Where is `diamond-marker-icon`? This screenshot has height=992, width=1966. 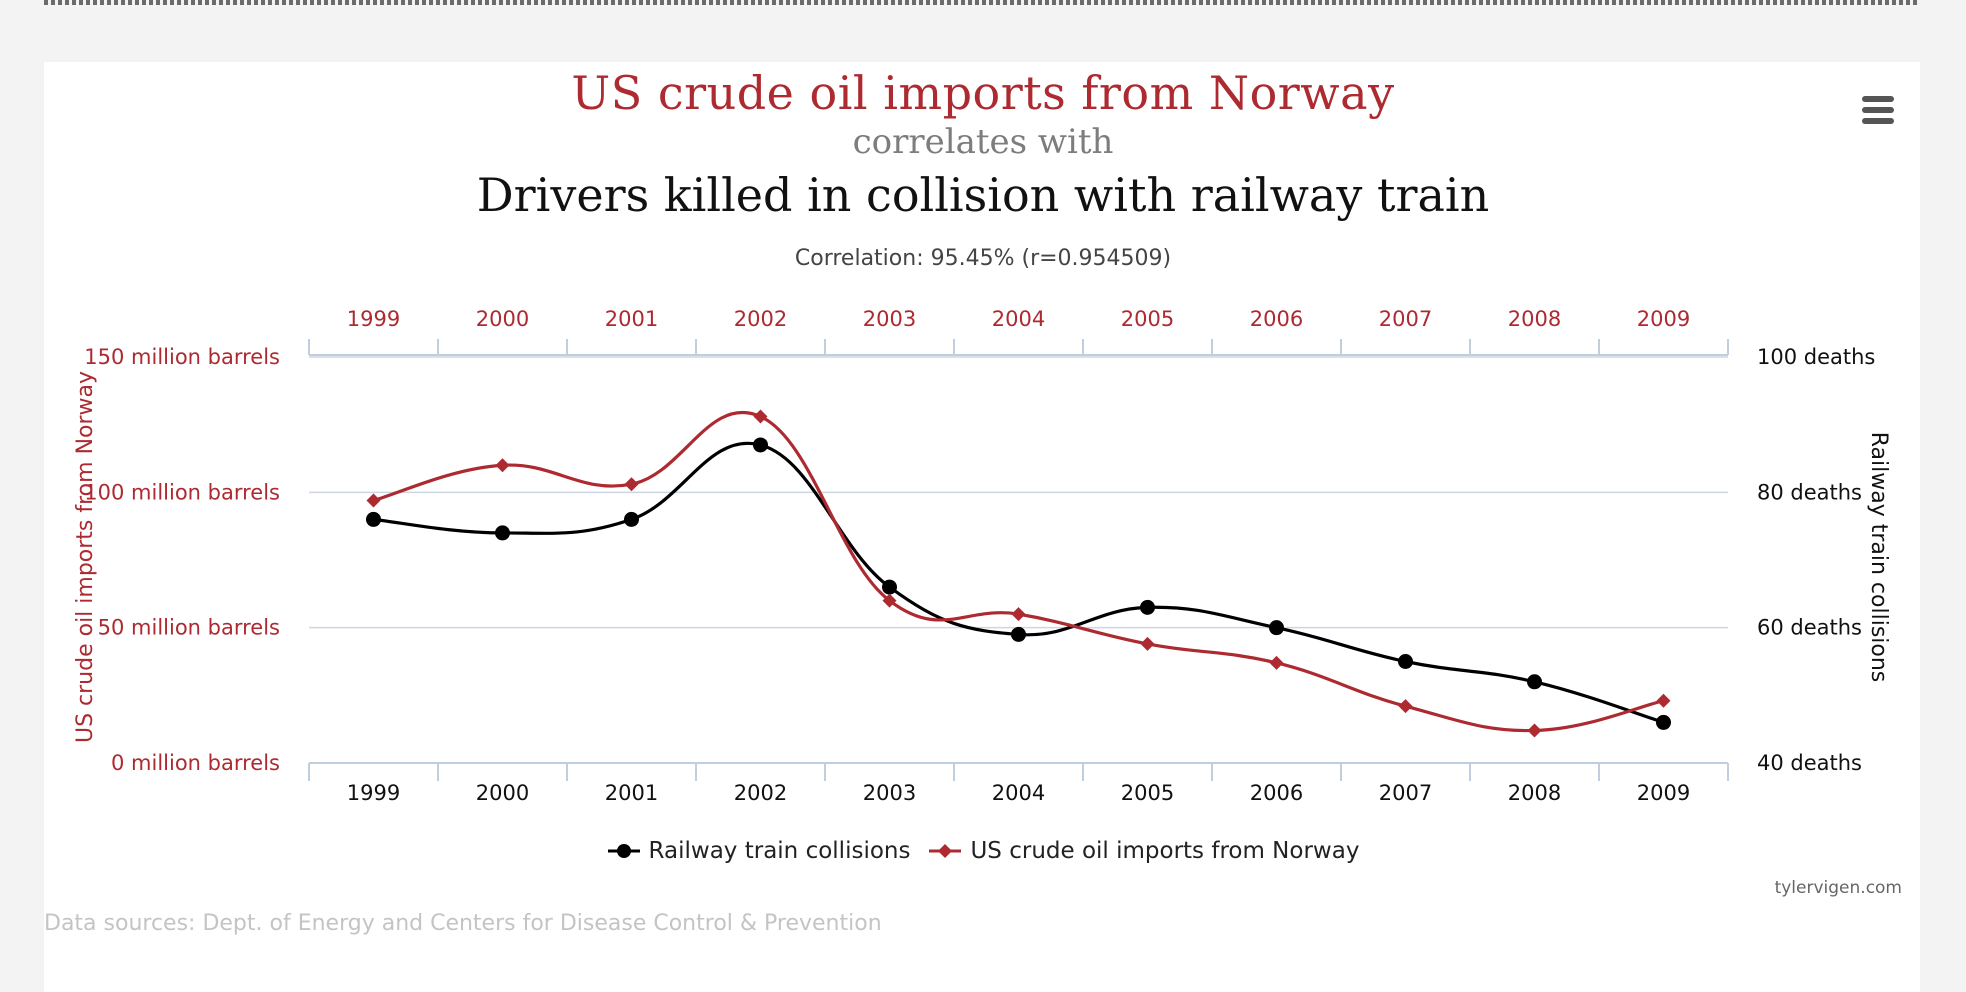
diamond-marker-icon is located at coordinates (945, 851).